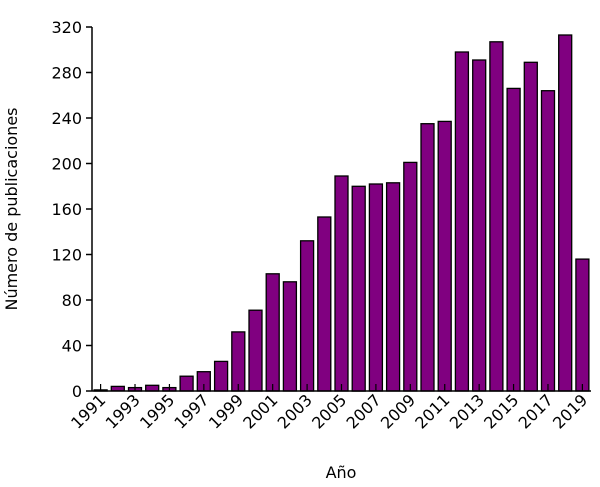  I want to click on bar-2007, so click(376, 287).